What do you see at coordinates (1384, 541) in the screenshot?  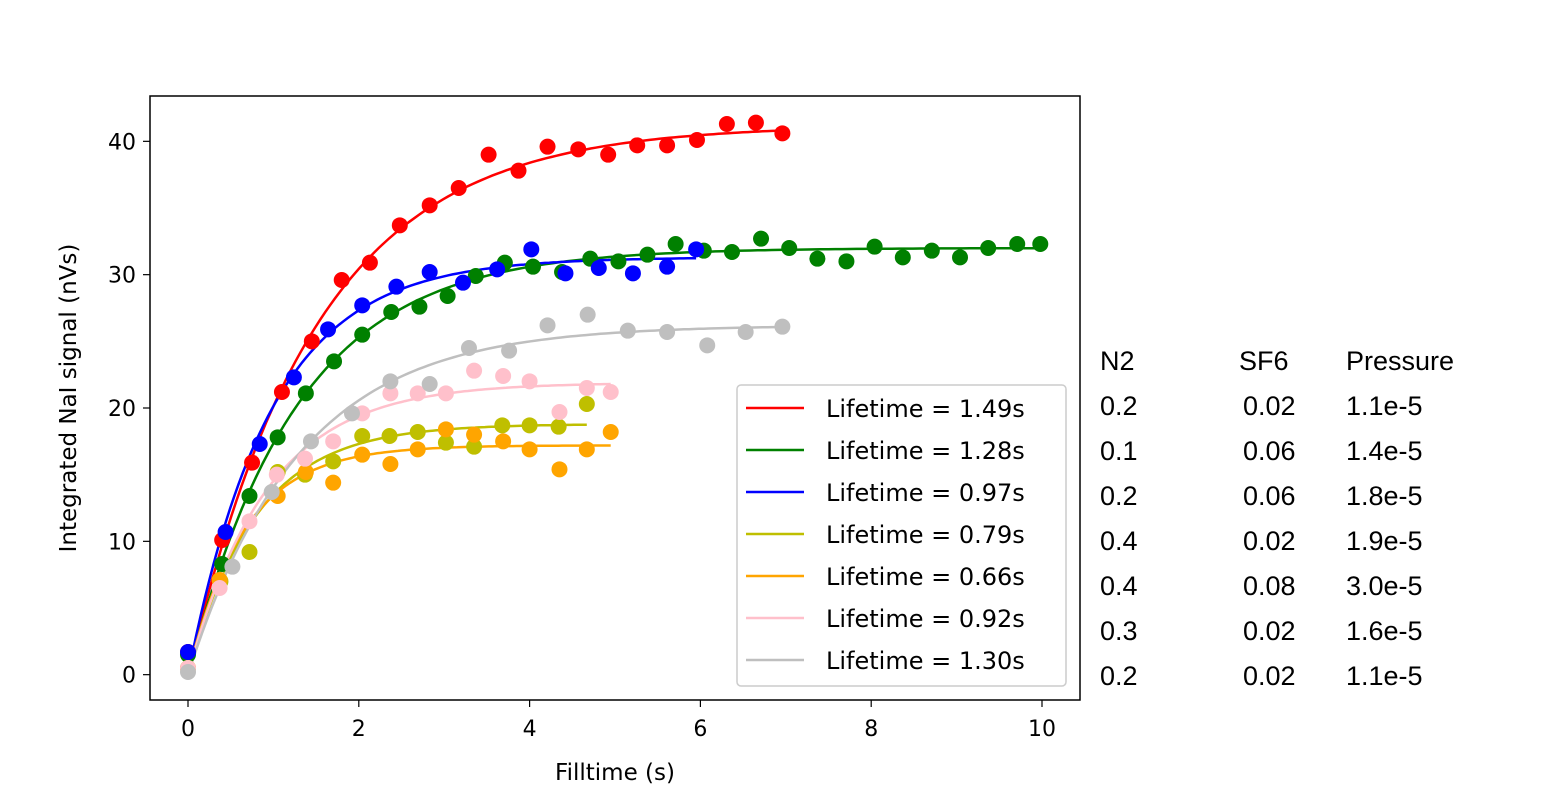 I see `table-cell: 1.9e-5` at bounding box center [1384, 541].